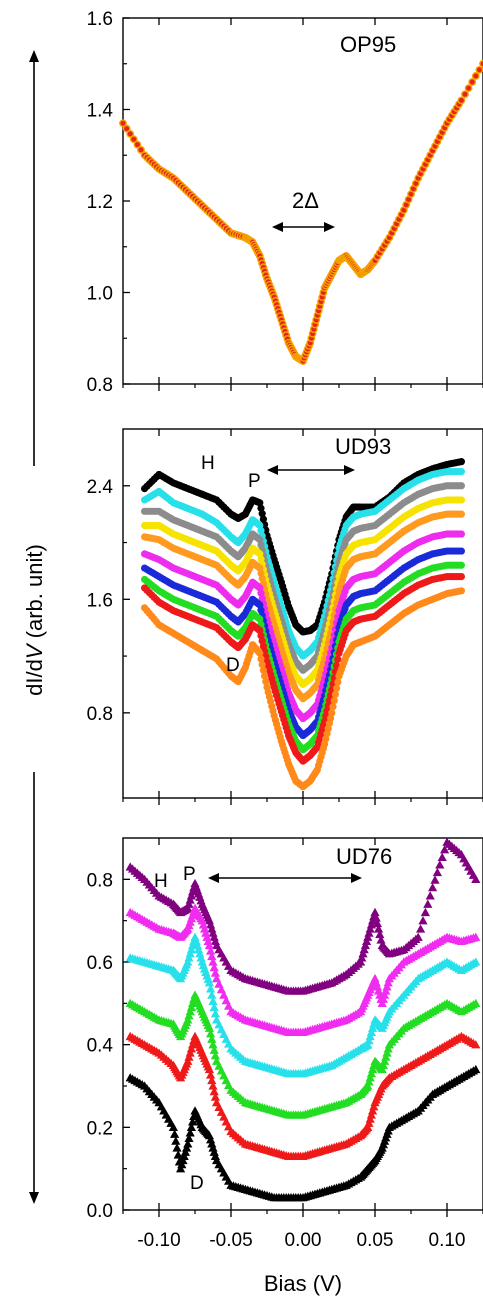  Describe the element at coordinates (230, 1240) in the screenshot. I see `x-tick-label: -0.05` at that location.